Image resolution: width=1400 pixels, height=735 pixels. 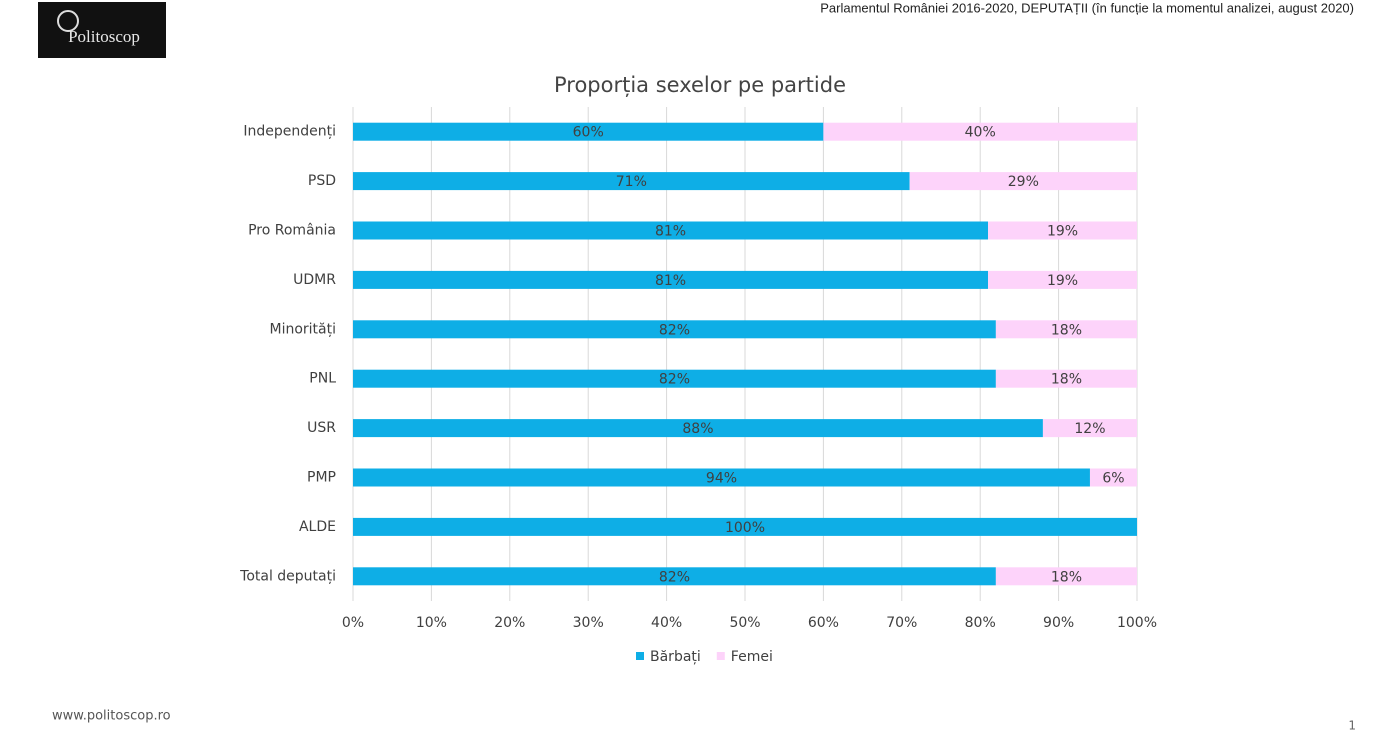 What do you see at coordinates (322, 379) in the screenshot?
I see `y-tick-label: PNL` at bounding box center [322, 379].